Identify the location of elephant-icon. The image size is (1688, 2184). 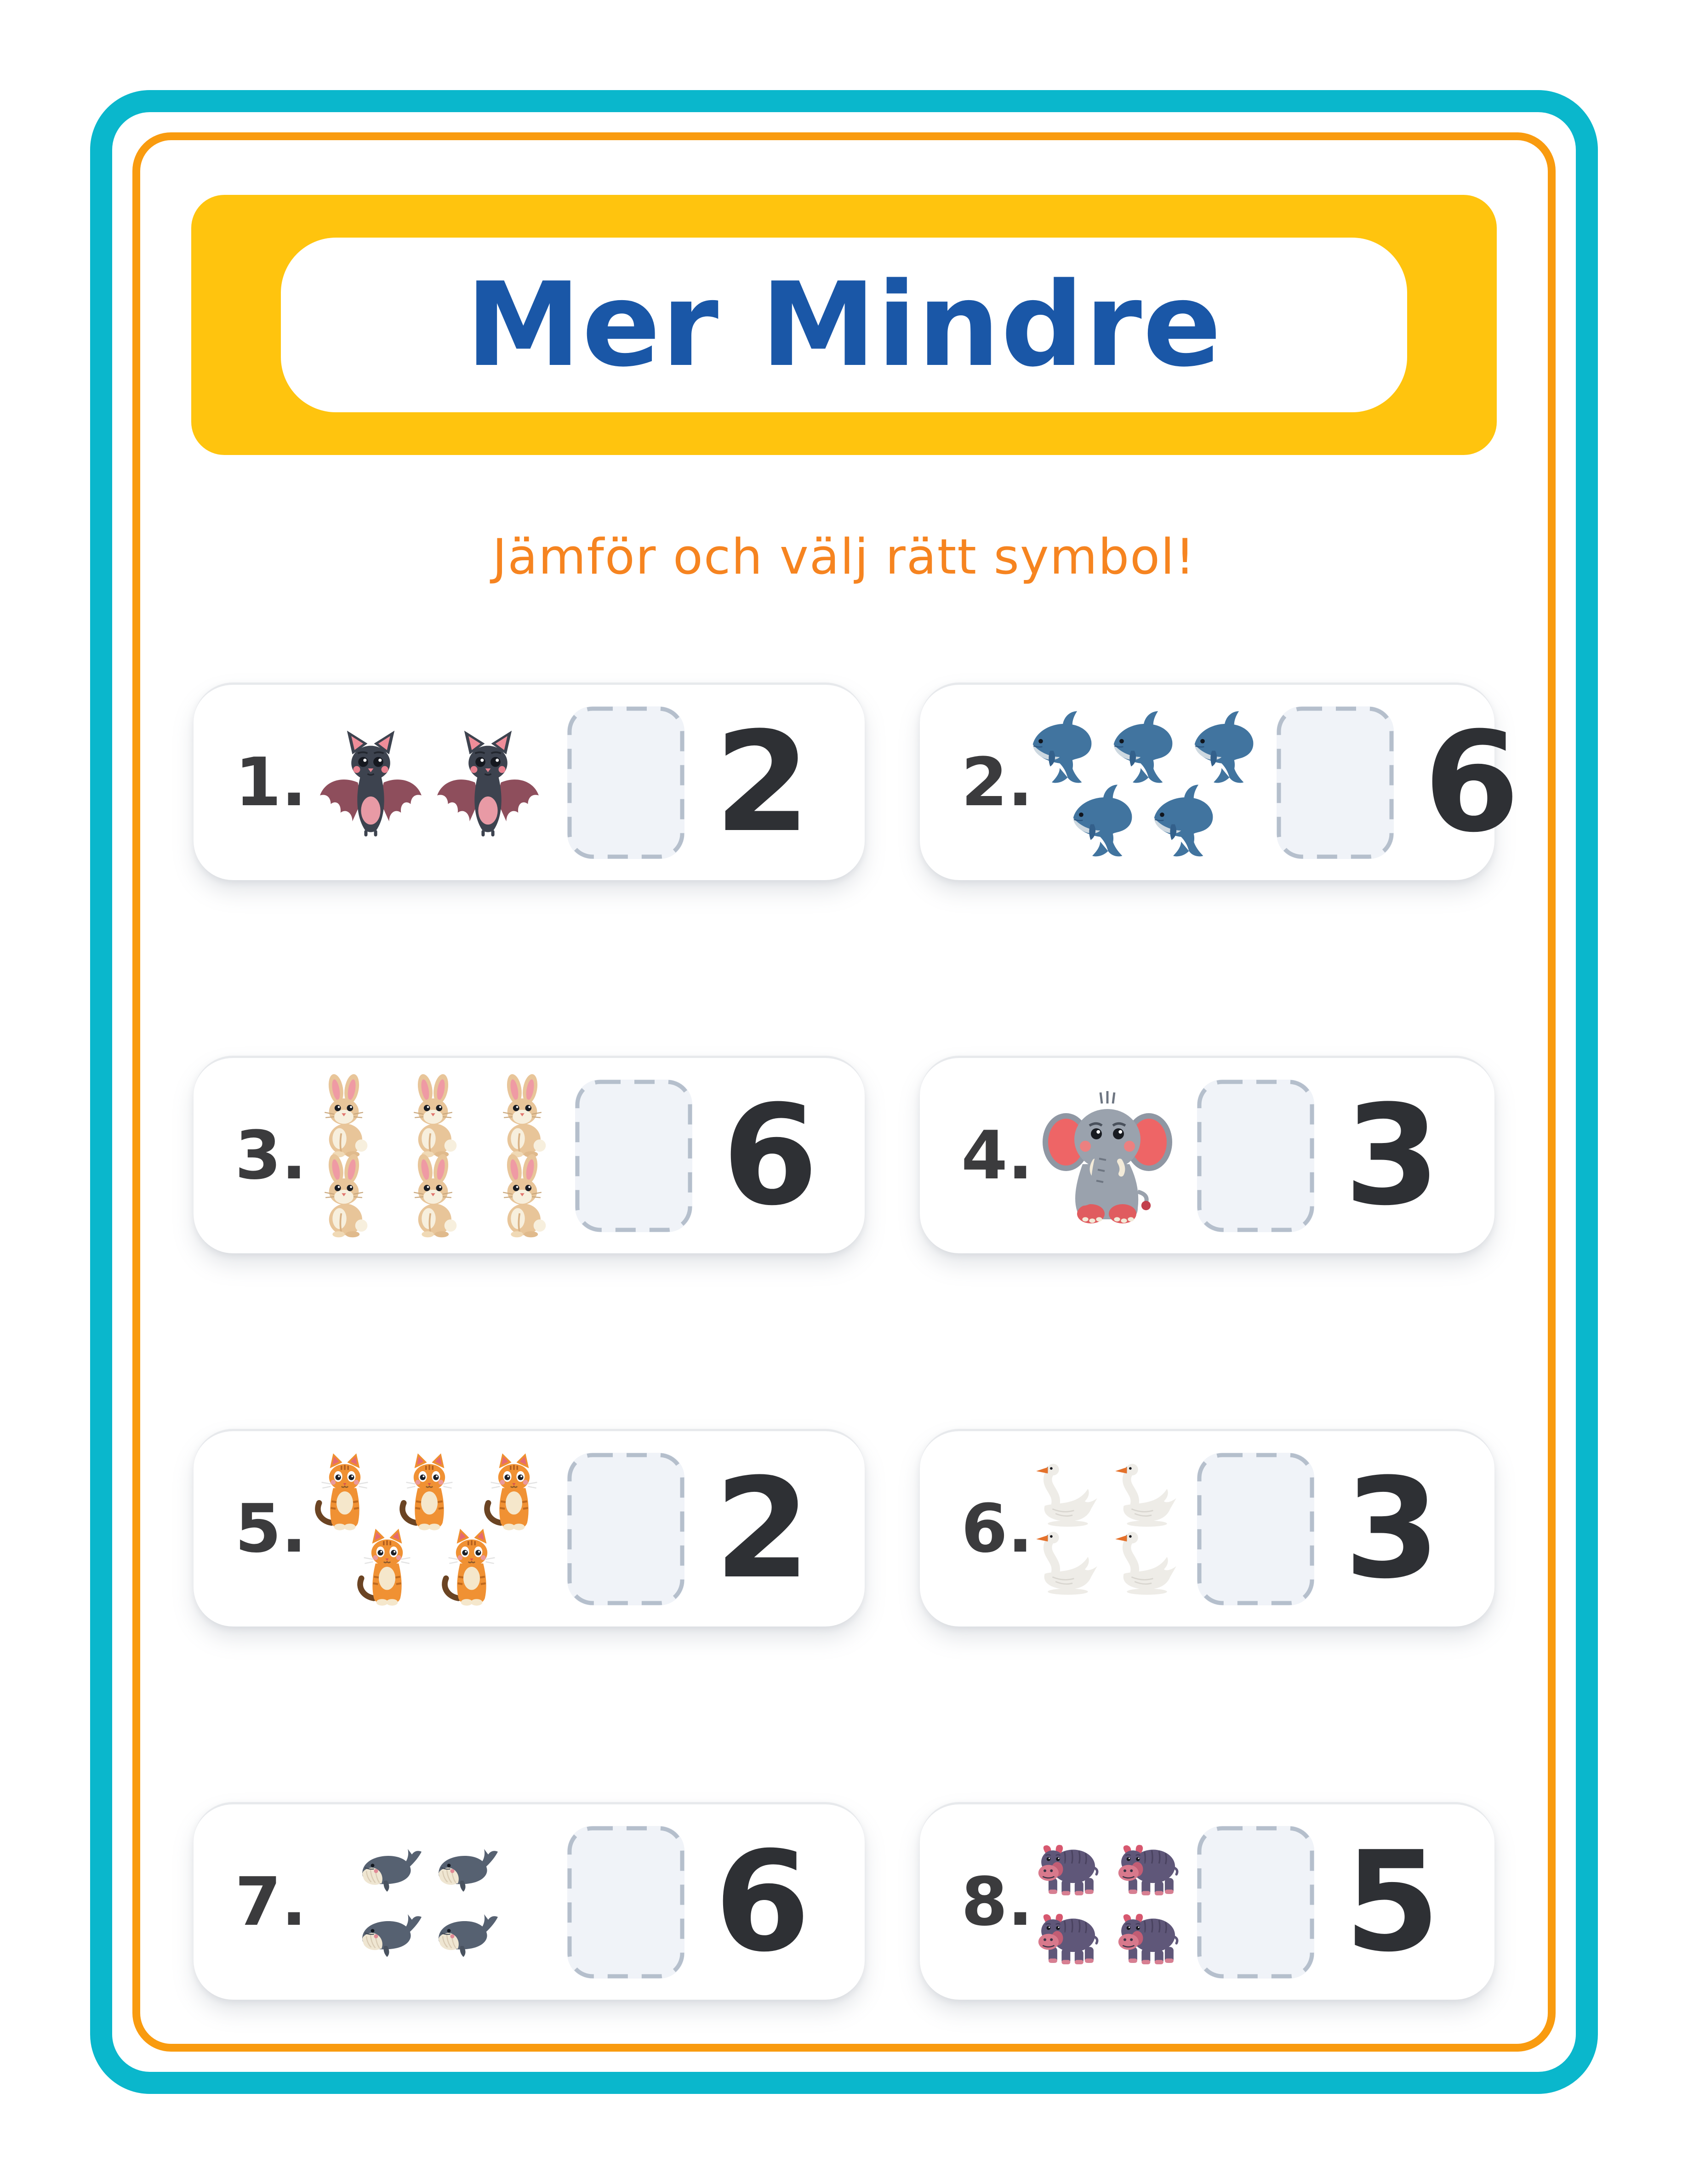
(1107, 1156).